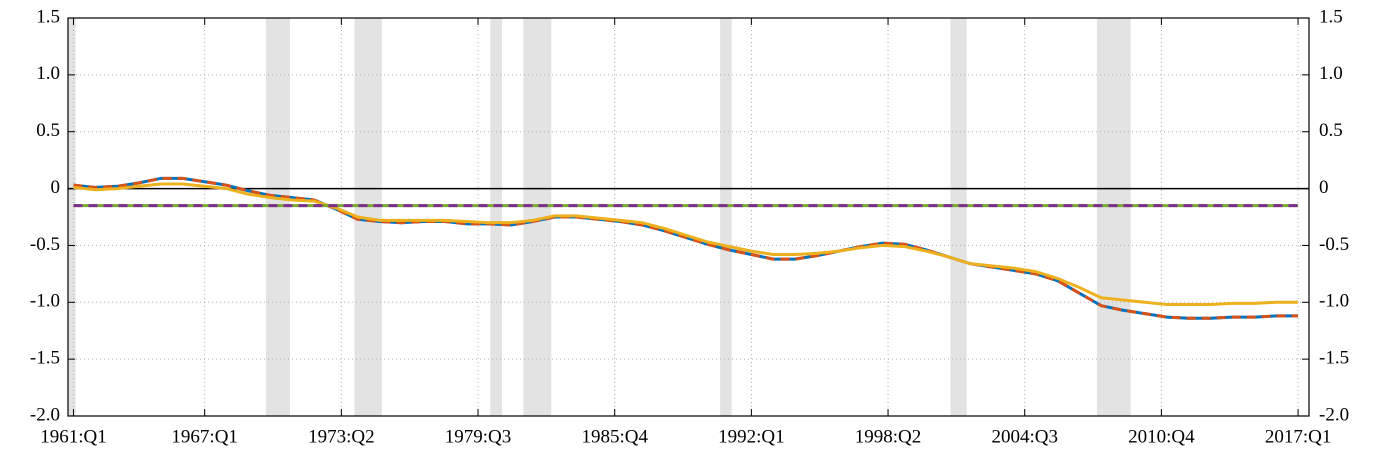 The height and width of the screenshot is (462, 1381). I want to click on x-tick-label: 1973:Q2, so click(341, 436).